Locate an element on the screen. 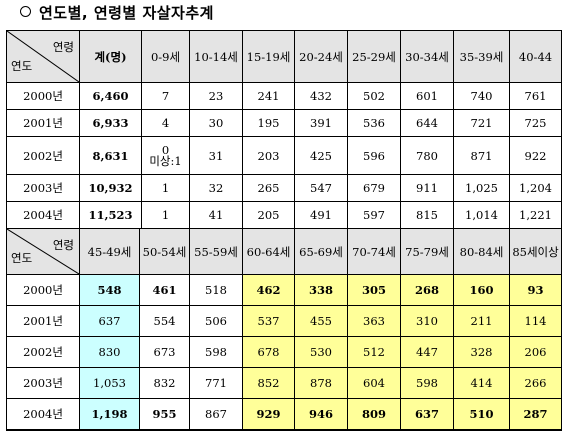 Image resolution: width=564 pixels, height=431 pixels. table-cell: 929 is located at coordinates (268, 414).